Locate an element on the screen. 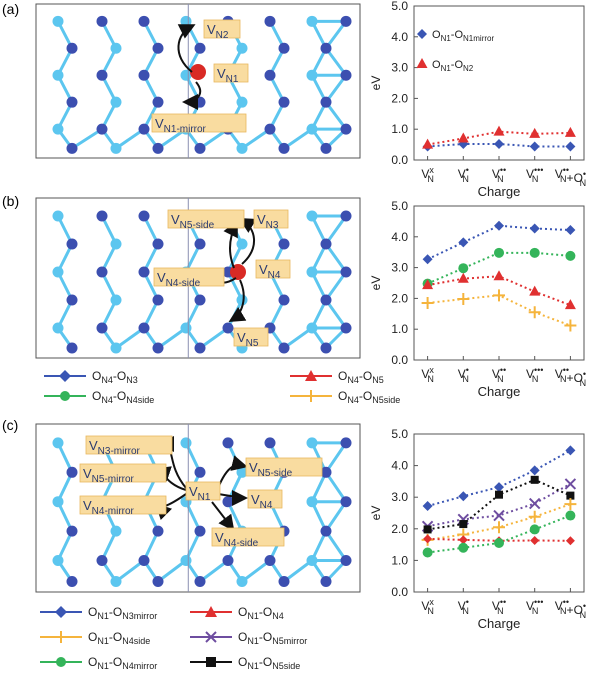  structure-b-arrow is located at coordinates (237, 301).